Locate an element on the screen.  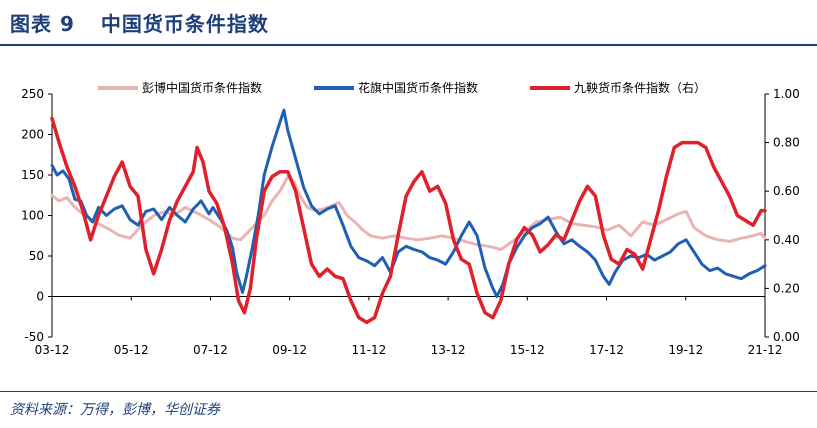
y-left-tick-label: 50 is located at coordinates (36, 256).